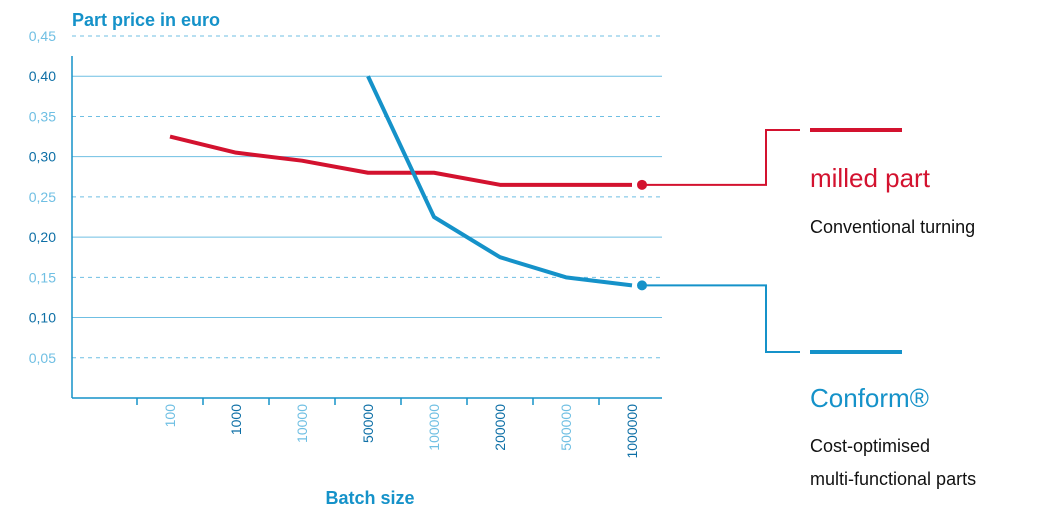  Describe the element at coordinates (400, 160) in the screenshot. I see `series-line-milled` at that location.